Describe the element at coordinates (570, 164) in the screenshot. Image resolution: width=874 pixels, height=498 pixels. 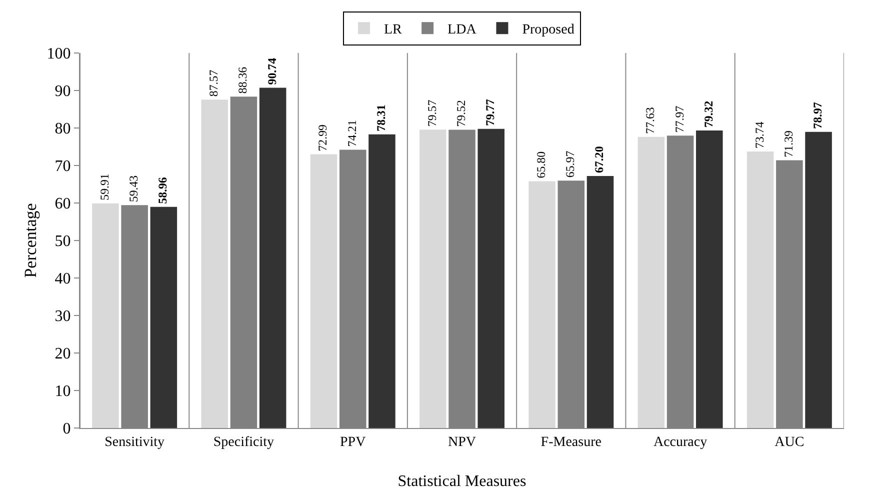
I see `data-label: 65.97` at that location.